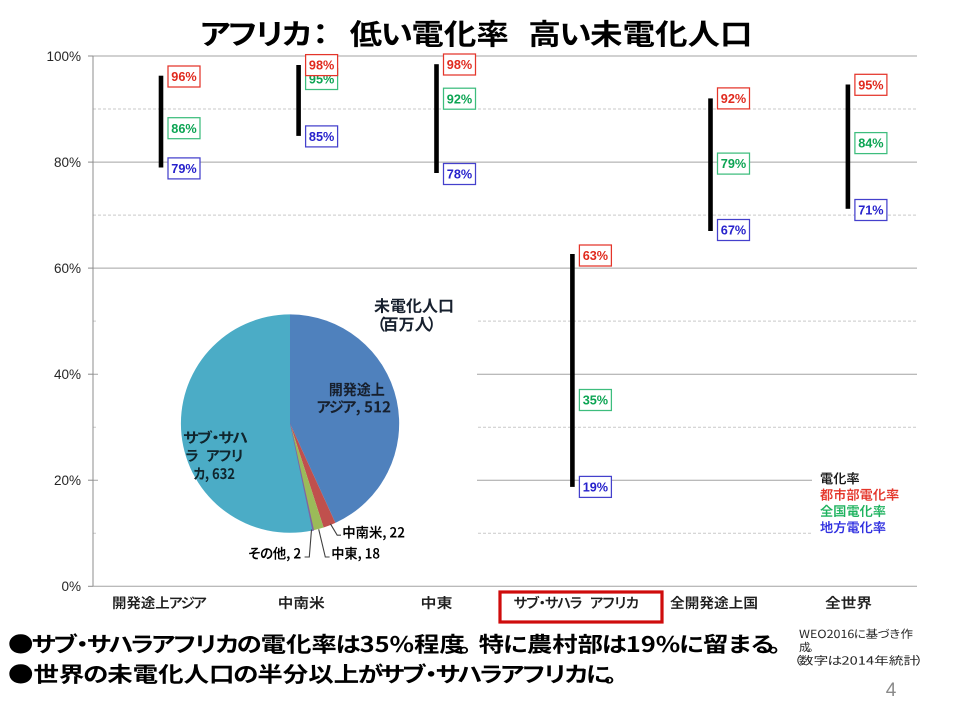 This screenshot has height=722, width=956. Describe the element at coordinates (733, 231) in the screenshot. I see `svg-text: 67%` at that location.